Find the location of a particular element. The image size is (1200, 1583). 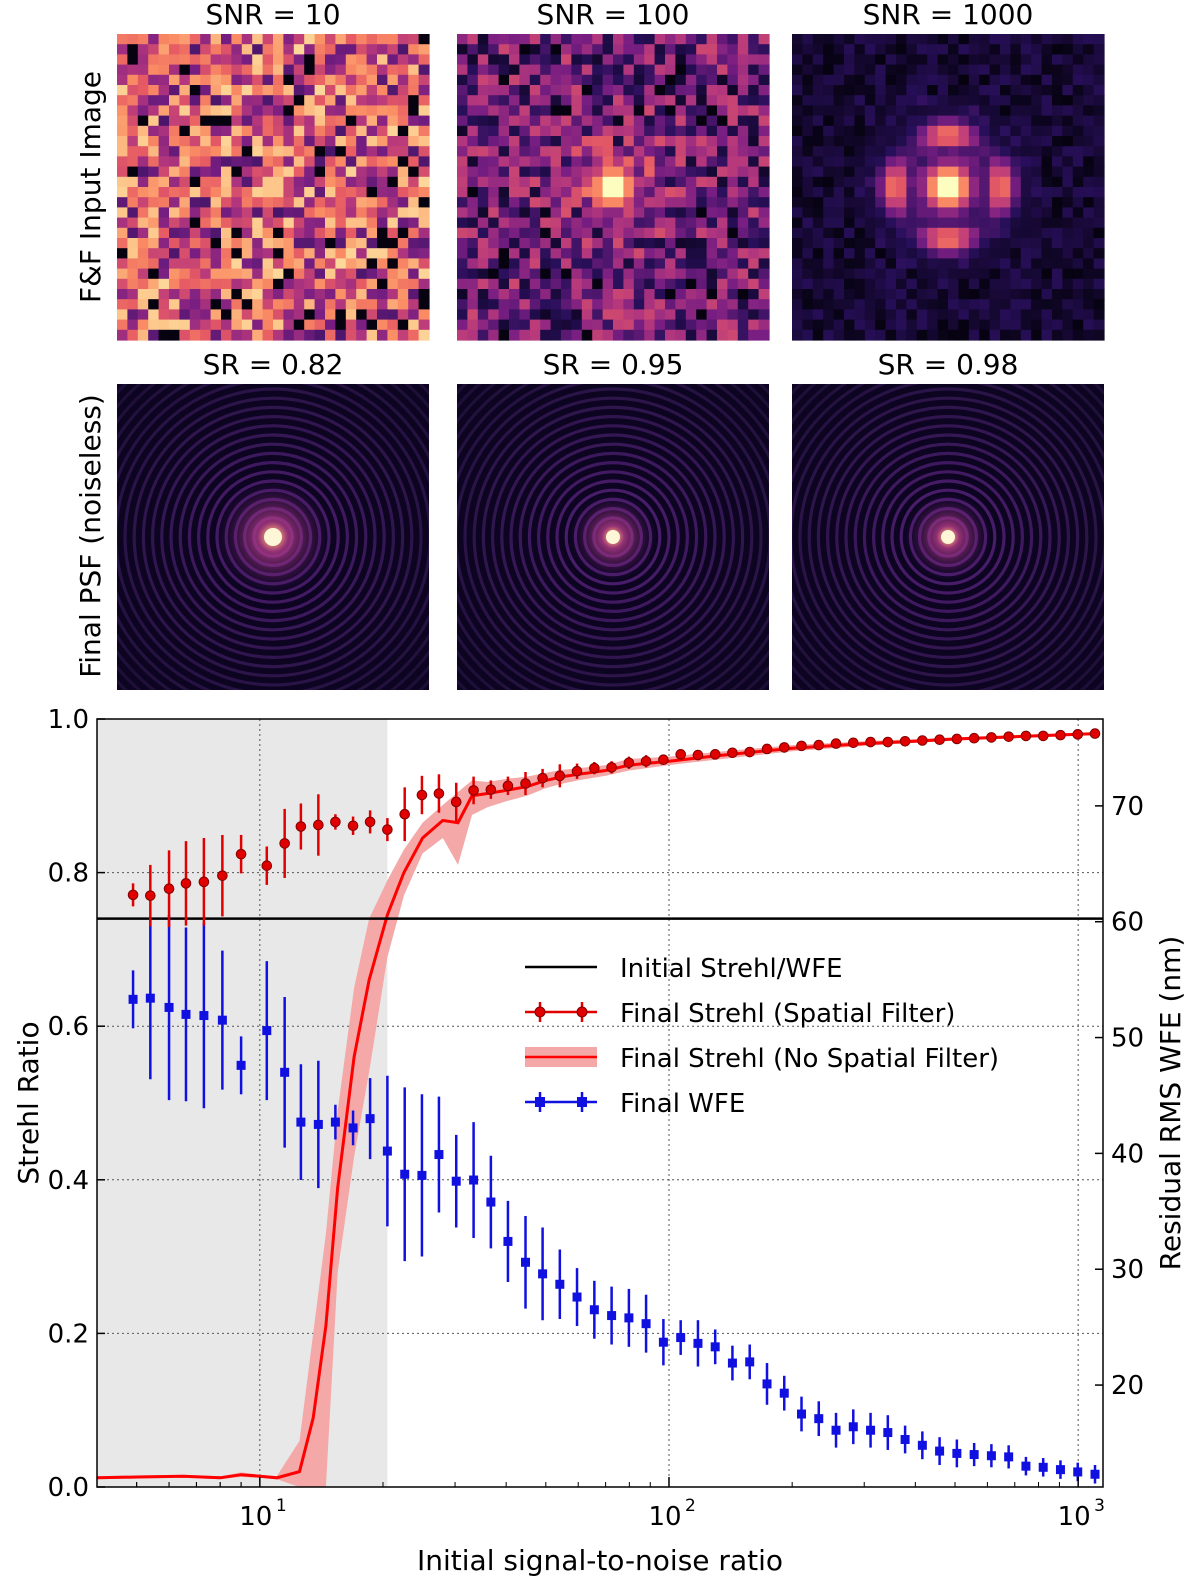

psf-rings is located at coordinates (948, 537).